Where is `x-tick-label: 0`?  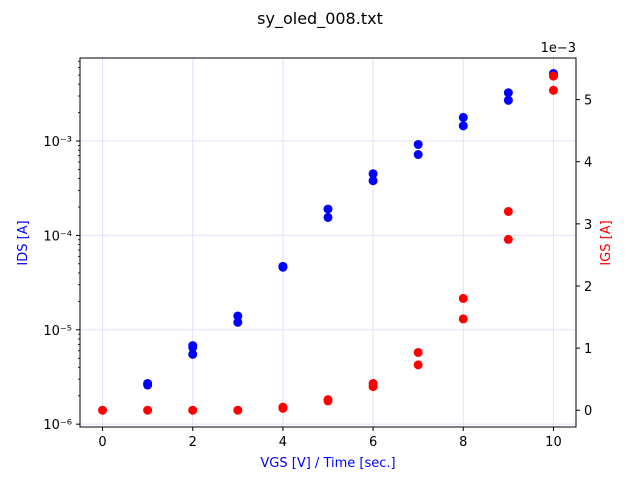
x-tick-label: 0 is located at coordinates (102, 442).